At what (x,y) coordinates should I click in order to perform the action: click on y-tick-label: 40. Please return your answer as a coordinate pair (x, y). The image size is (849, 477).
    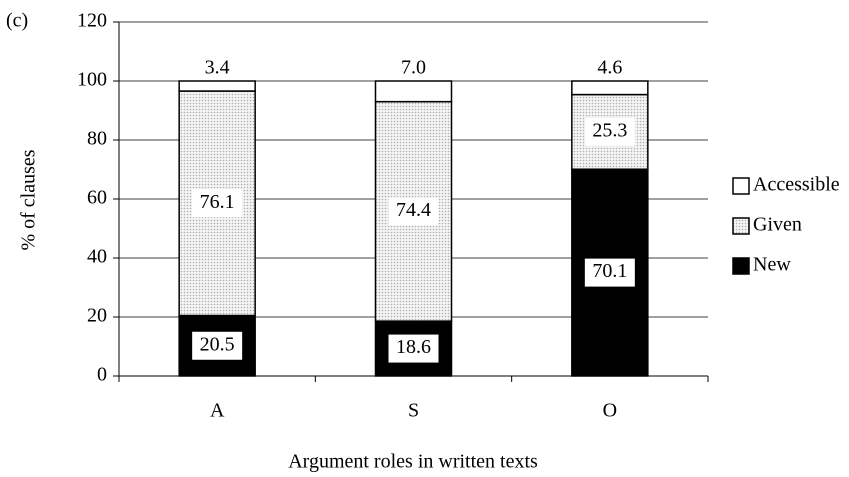
    Looking at the image, I should click on (97, 257).